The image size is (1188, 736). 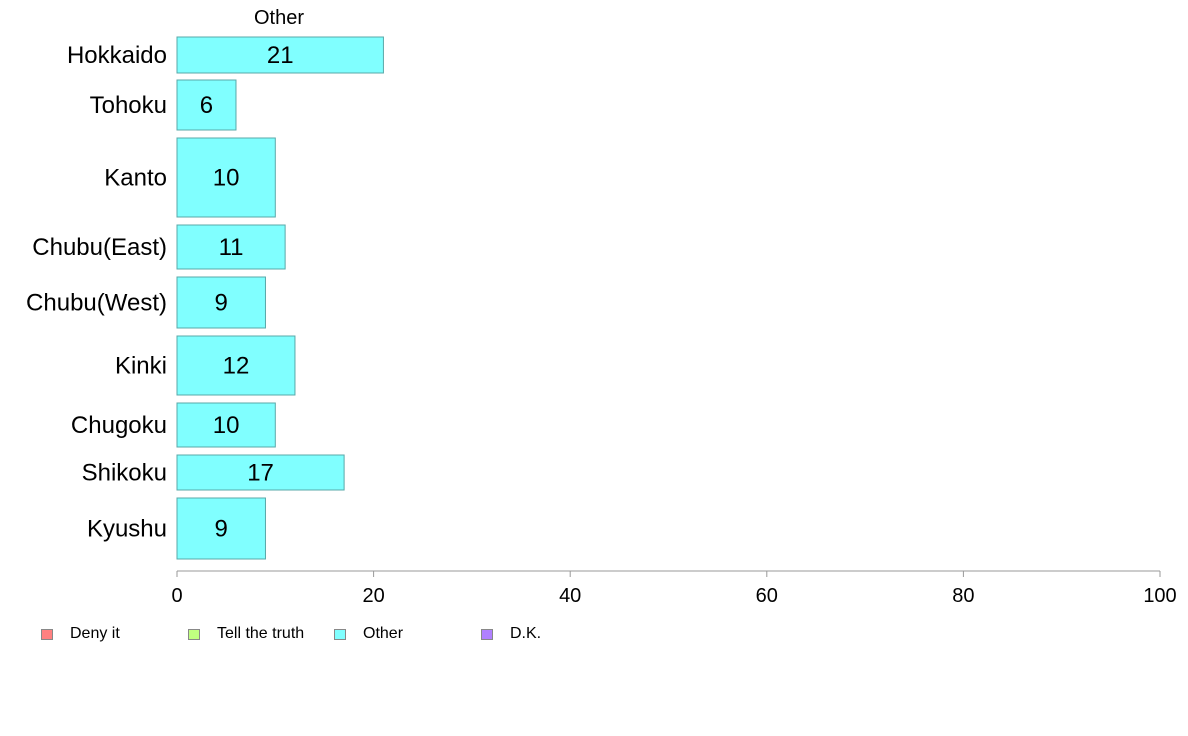 I want to click on data-label-hokkaido: 21, so click(x=280, y=55).